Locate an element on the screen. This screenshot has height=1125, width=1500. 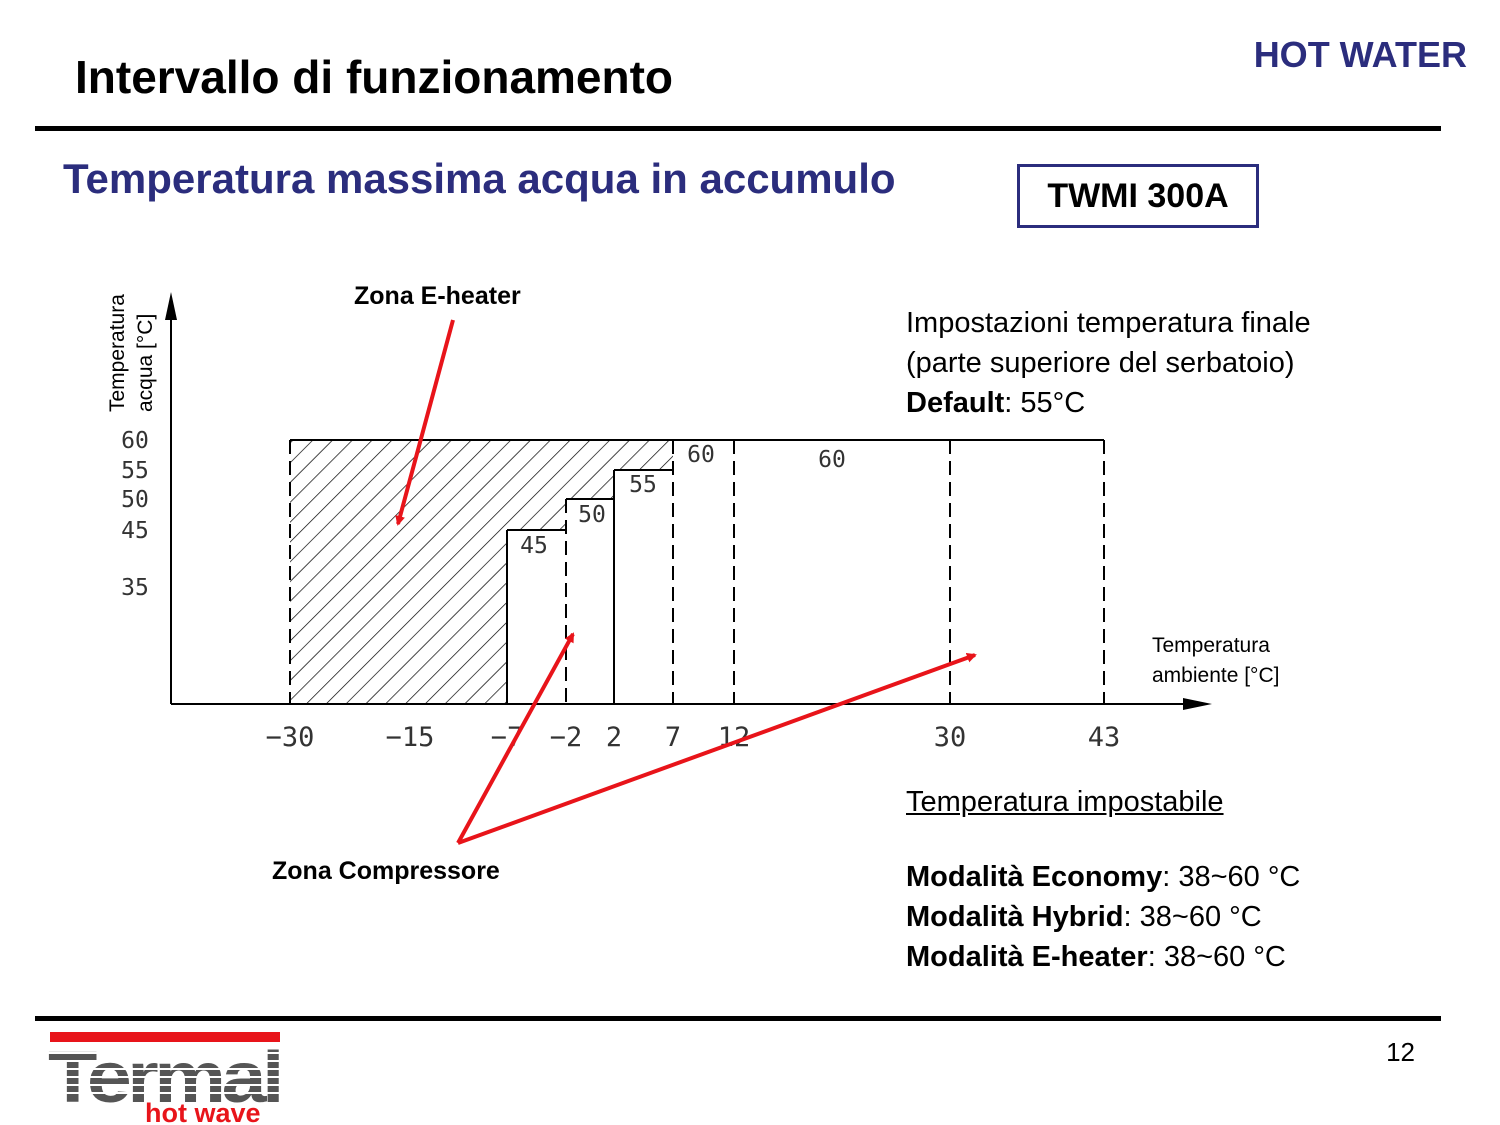
x-tick-label: −15 is located at coordinates (410, 737).